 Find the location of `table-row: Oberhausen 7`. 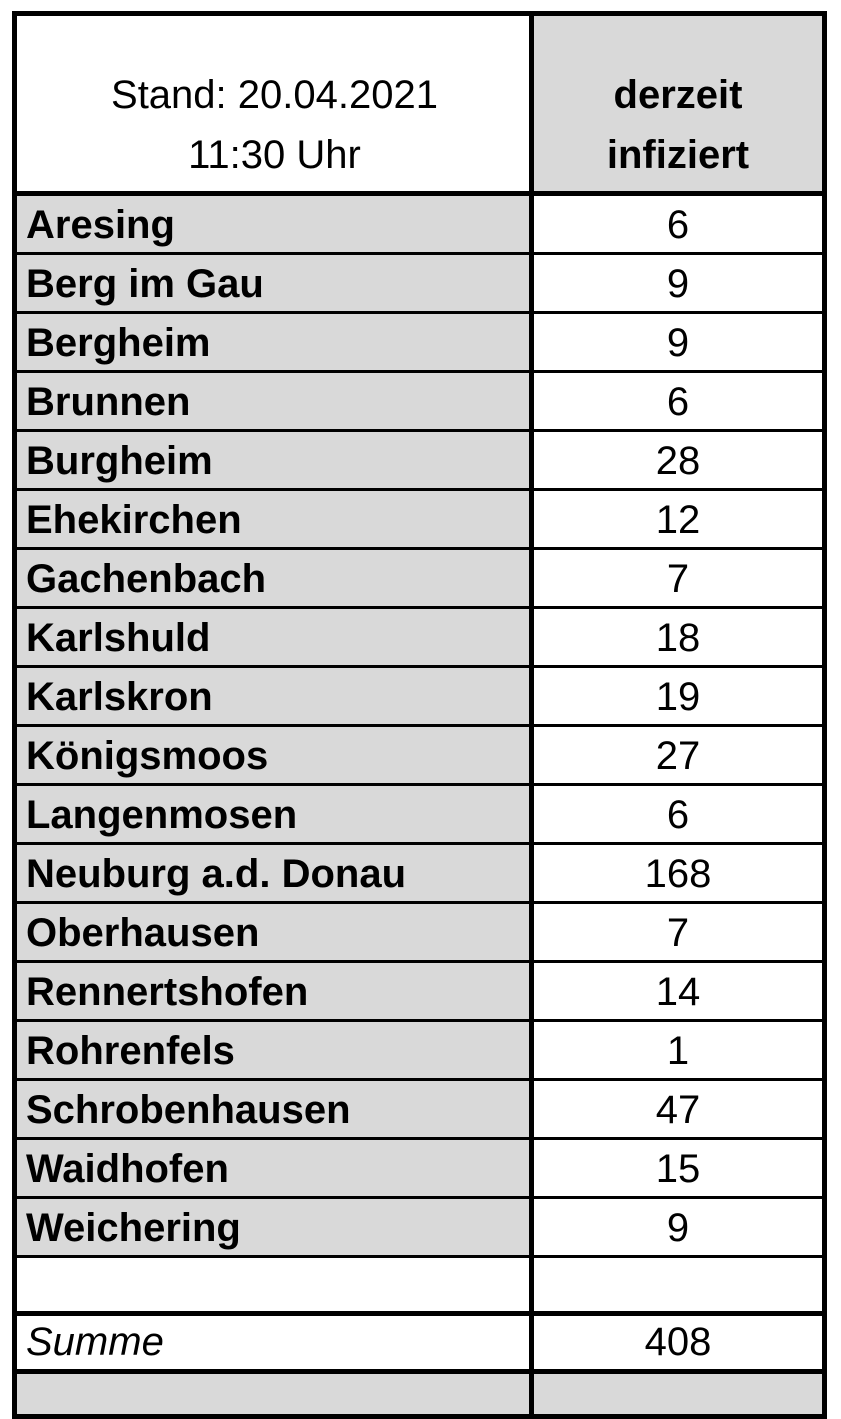

table-row: Oberhausen 7 is located at coordinates (419, 933).